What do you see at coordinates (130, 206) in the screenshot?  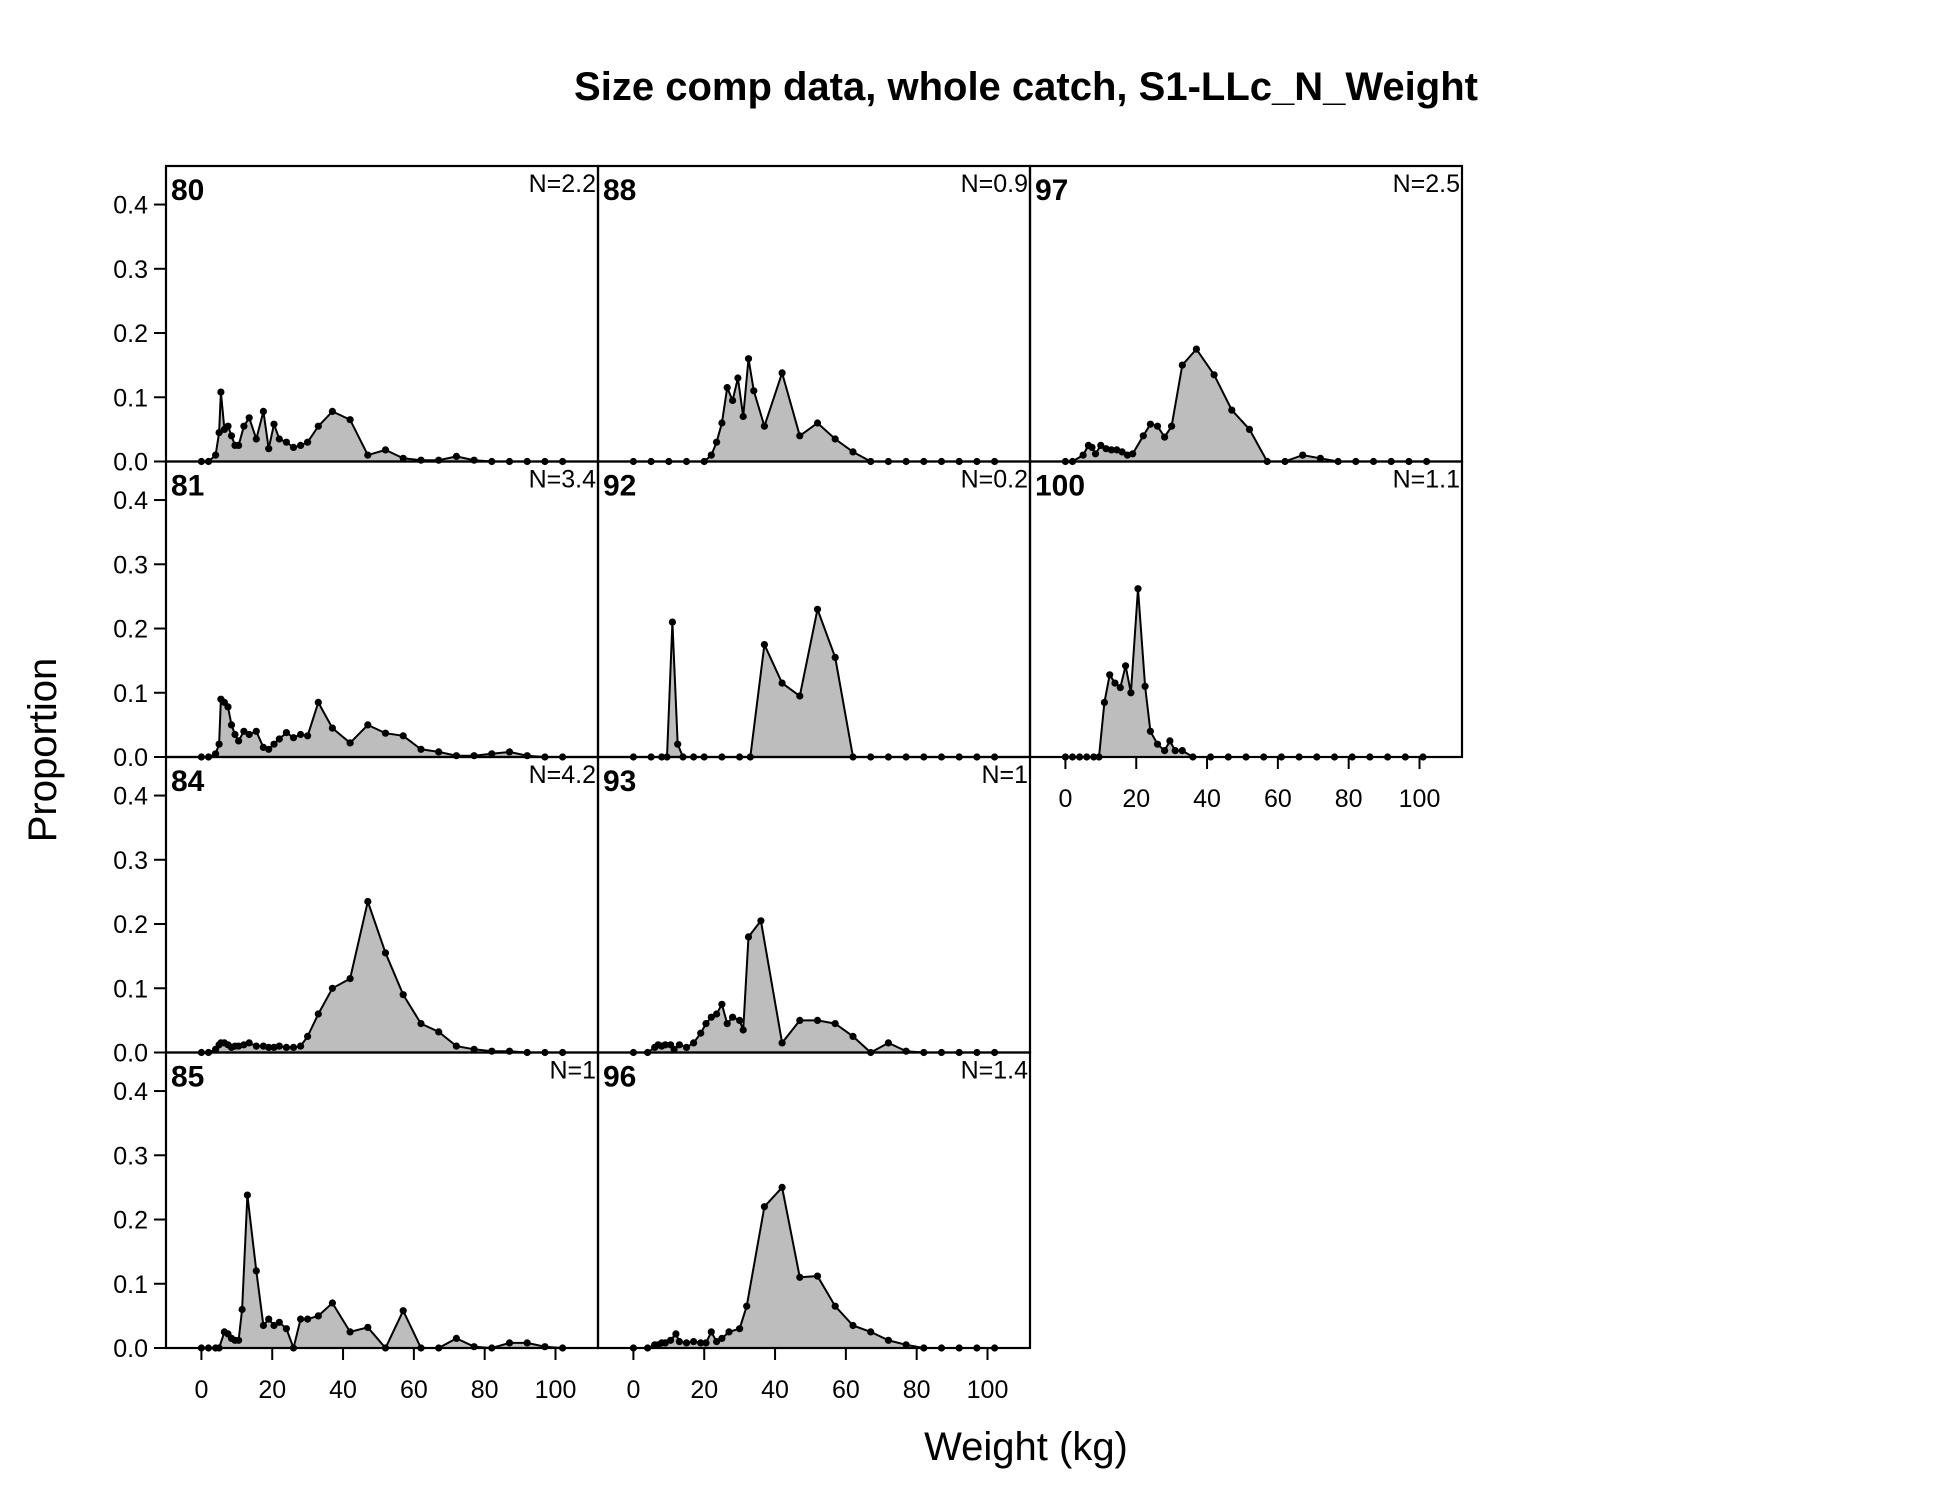 I see `y-tick-label-80-4: 0.4` at bounding box center [130, 206].